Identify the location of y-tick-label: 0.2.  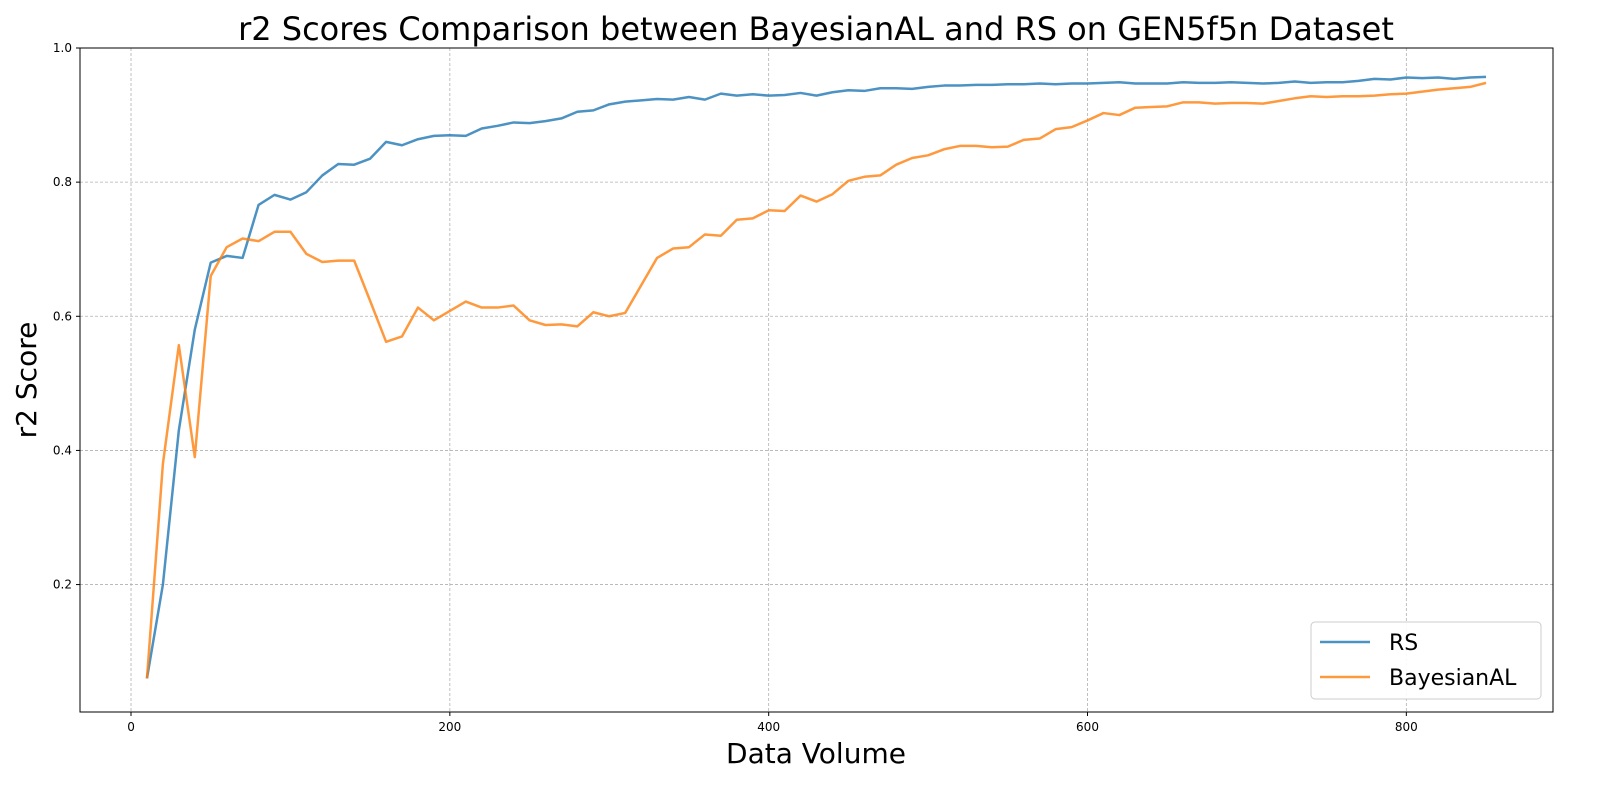
(62, 585).